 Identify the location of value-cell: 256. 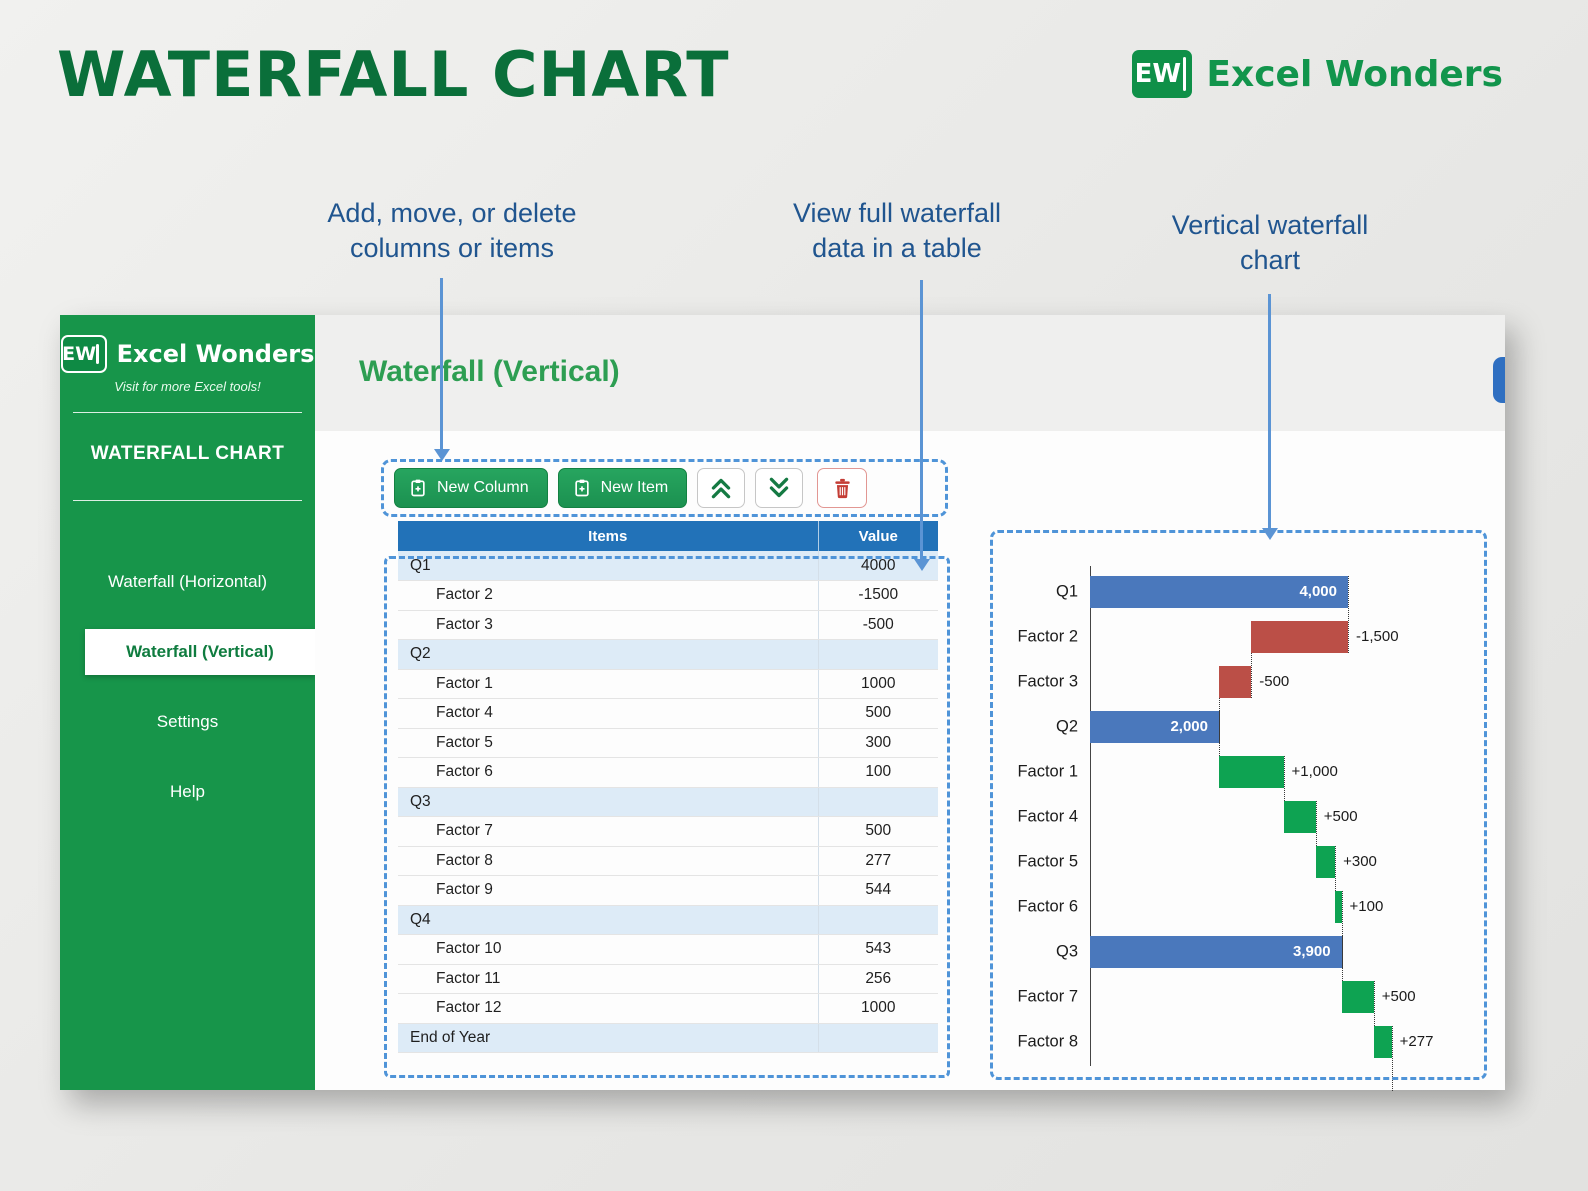
(877, 979).